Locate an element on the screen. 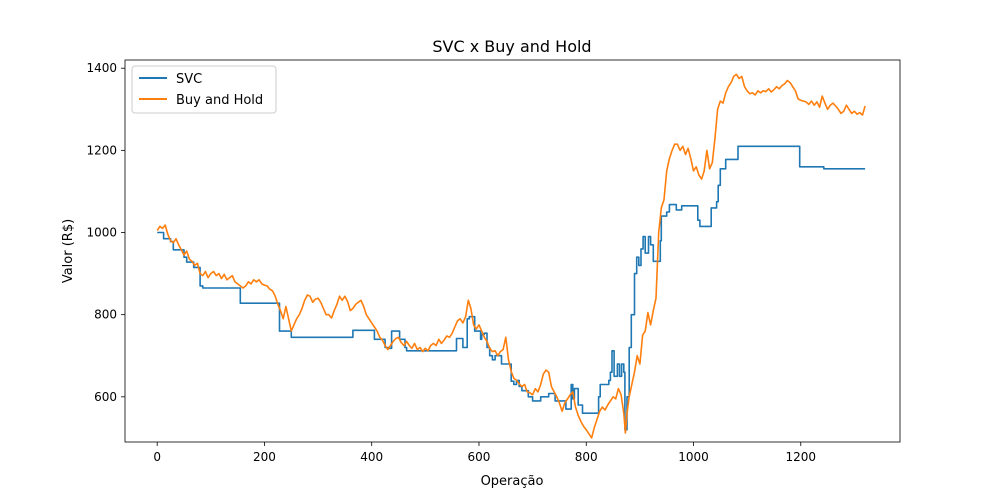  x-tick-label: 200 is located at coordinates (264, 457).